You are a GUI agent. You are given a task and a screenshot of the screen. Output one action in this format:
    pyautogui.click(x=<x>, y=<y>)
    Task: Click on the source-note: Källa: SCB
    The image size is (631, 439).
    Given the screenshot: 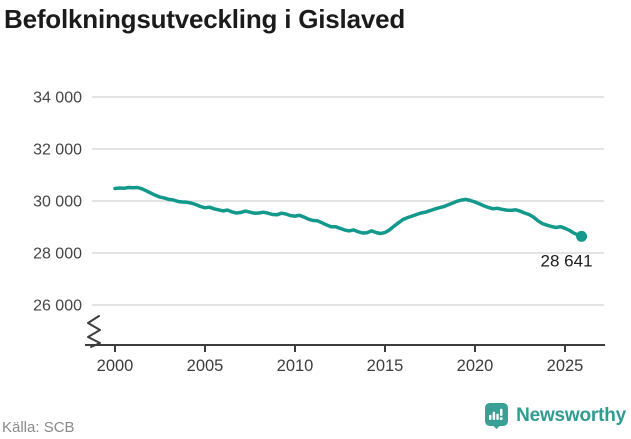 What is the action you would take?
    pyautogui.click(x=38, y=427)
    